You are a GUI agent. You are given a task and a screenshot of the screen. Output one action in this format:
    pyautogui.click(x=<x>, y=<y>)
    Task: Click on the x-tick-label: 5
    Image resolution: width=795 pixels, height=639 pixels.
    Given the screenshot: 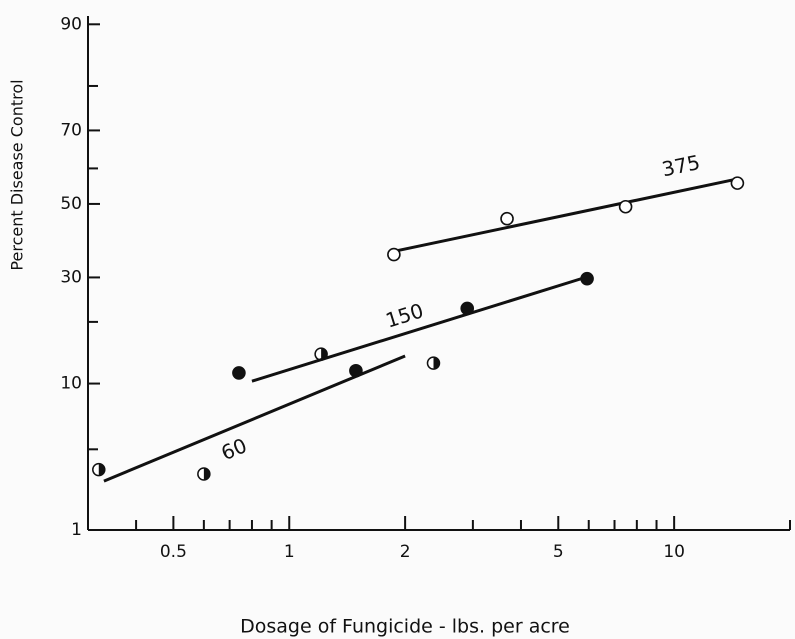 What is the action you would take?
    pyautogui.click(x=558, y=552)
    